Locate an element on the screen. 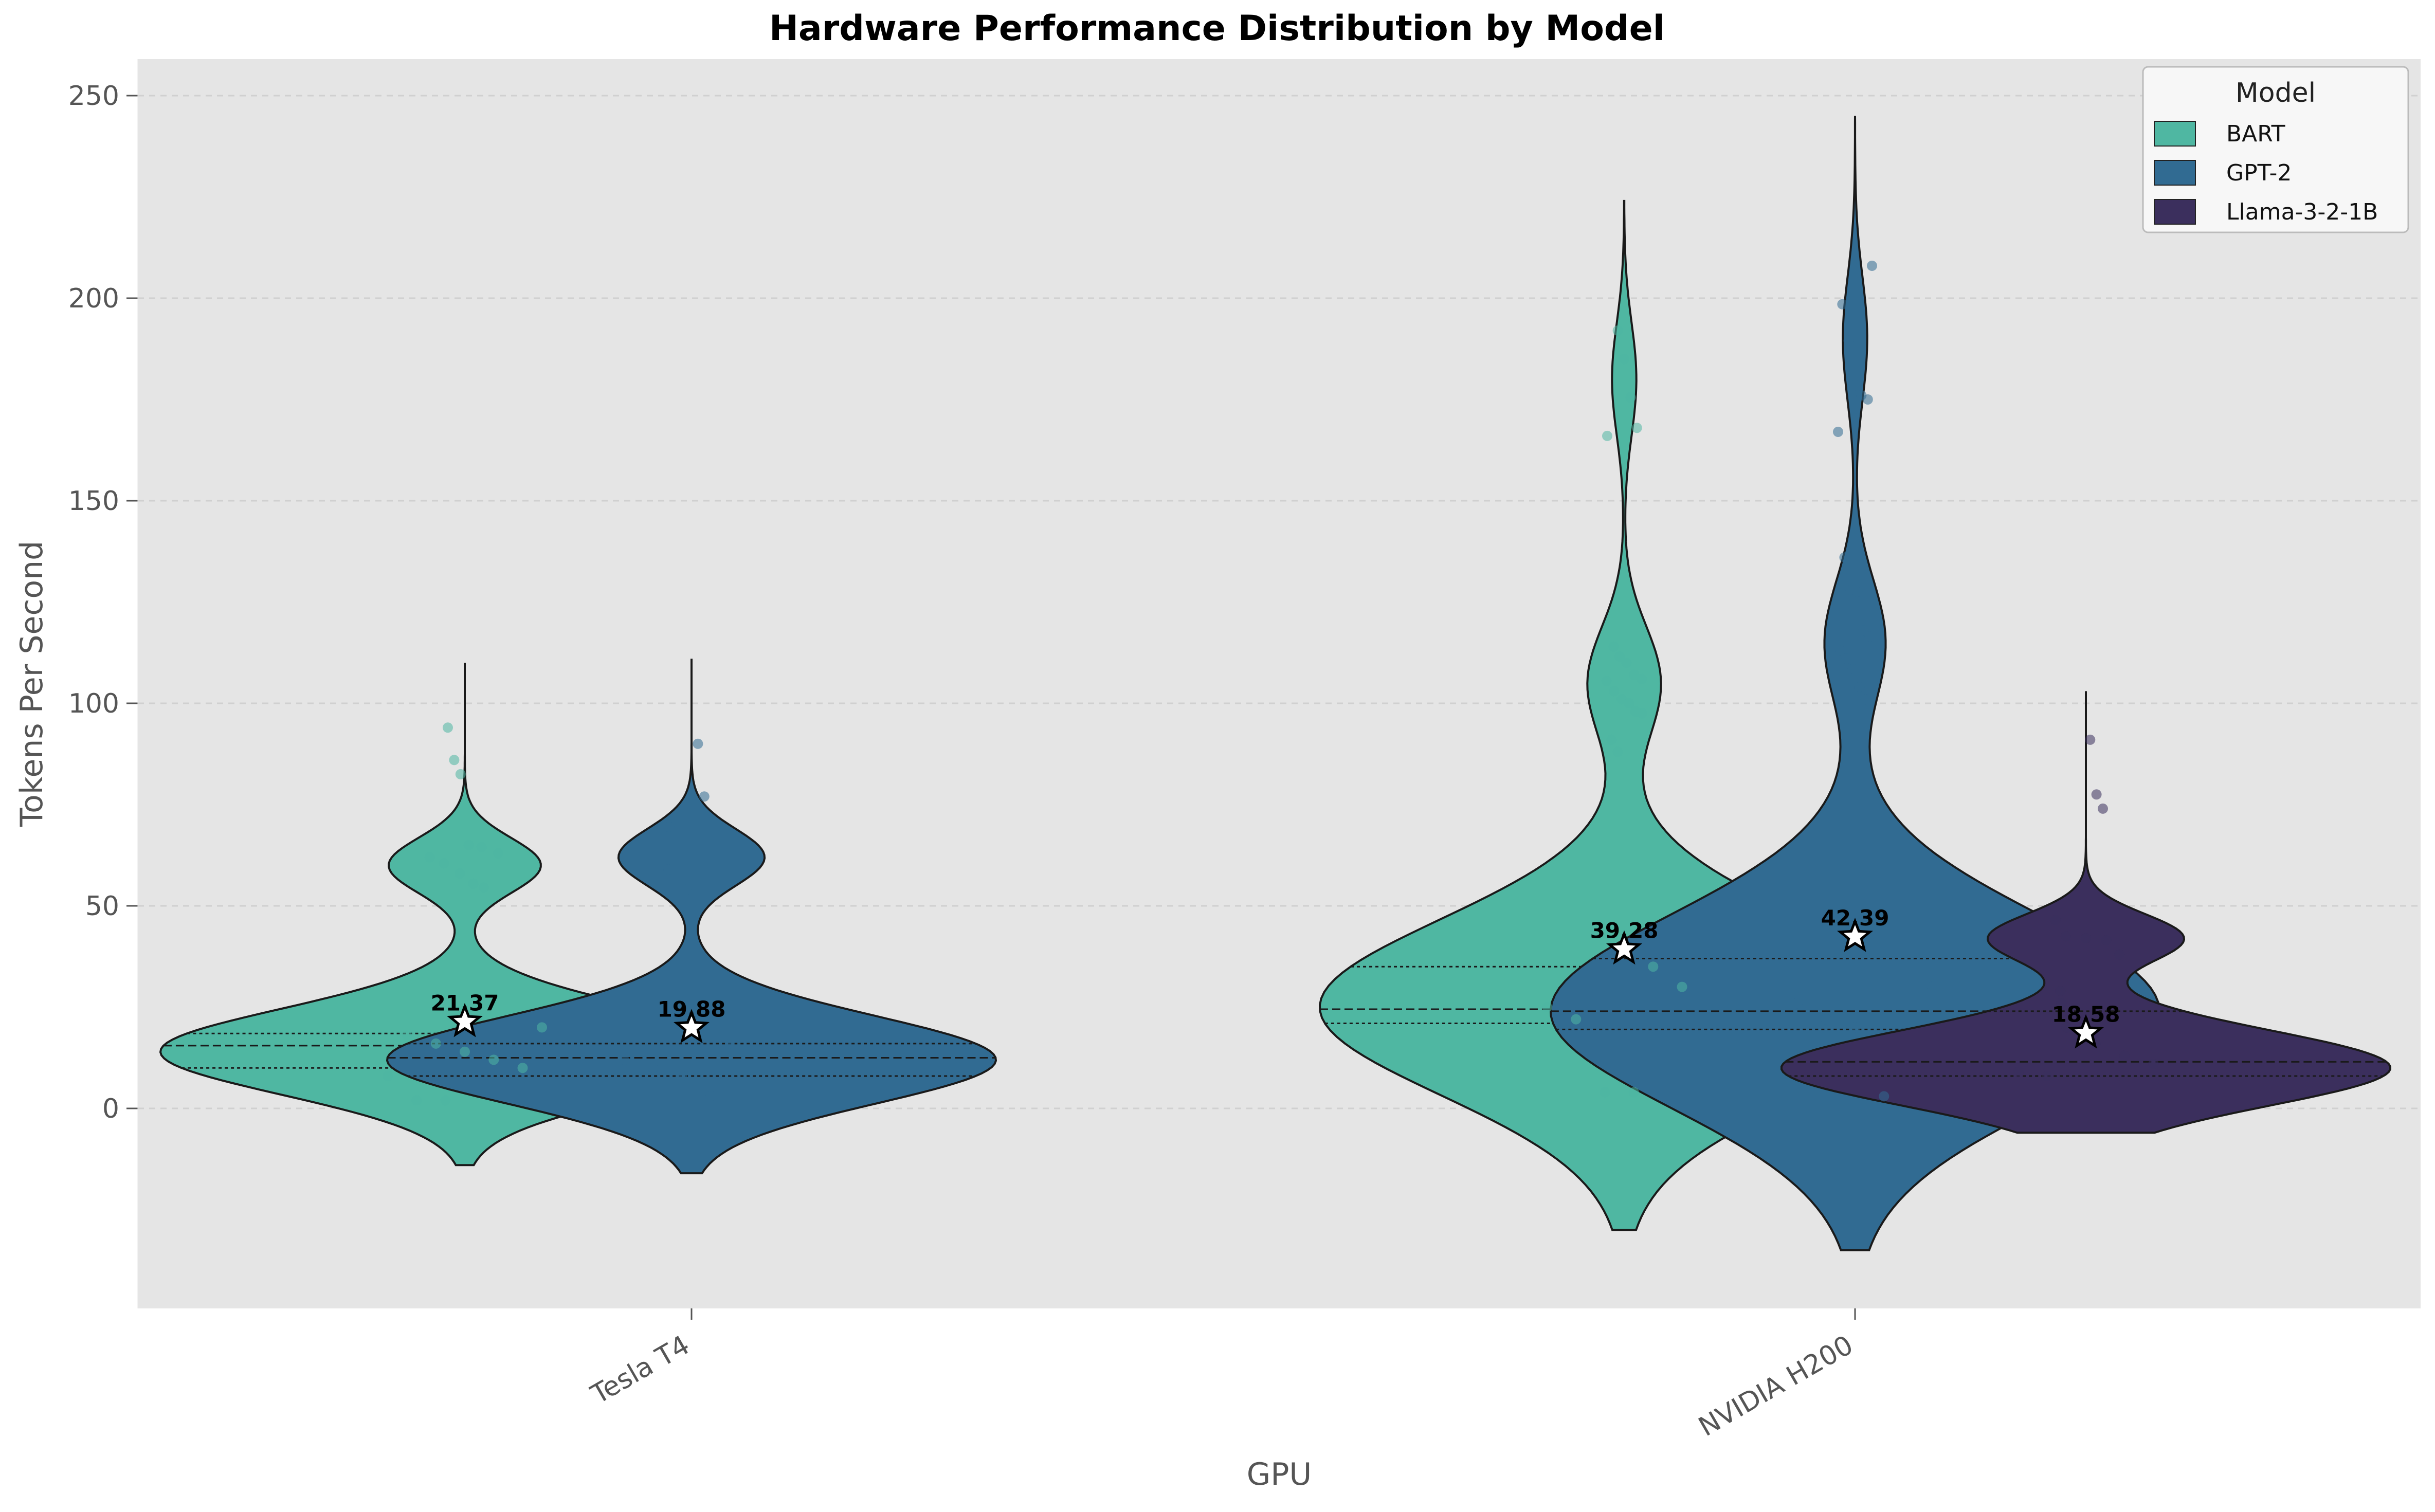 The width and height of the screenshot is (2435, 1512). mean-label: 42.39 is located at coordinates (1855, 918).